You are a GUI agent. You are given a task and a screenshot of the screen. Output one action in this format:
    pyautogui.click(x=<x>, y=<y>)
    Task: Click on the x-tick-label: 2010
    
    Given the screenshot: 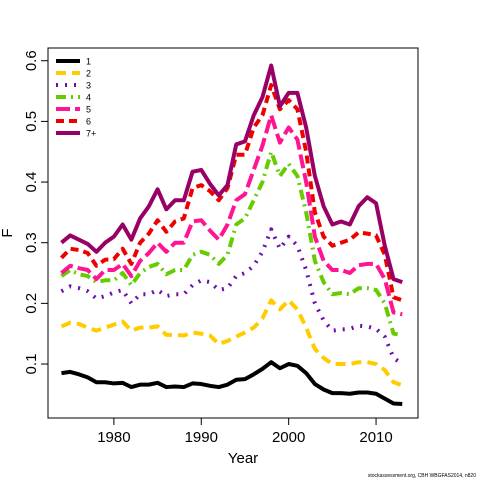 What is the action you would take?
    pyautogui.click(x=375, y=437)
    